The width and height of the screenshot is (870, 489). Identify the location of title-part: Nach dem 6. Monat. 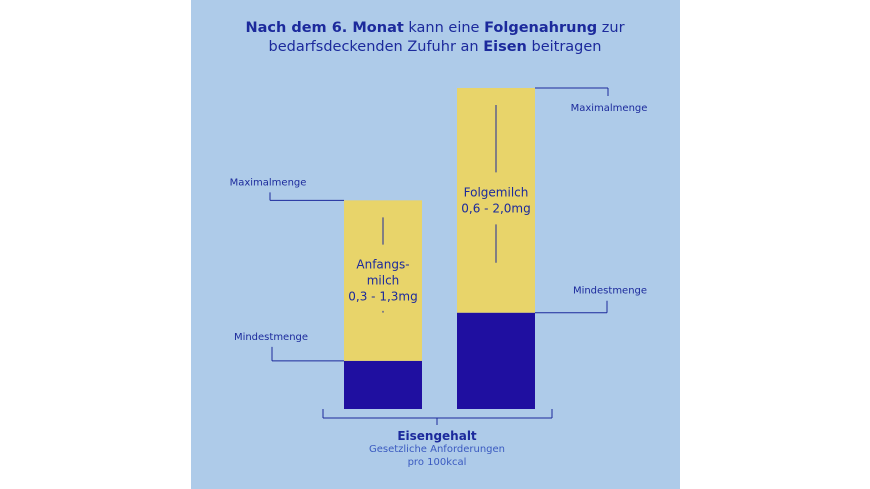
(324, 28).